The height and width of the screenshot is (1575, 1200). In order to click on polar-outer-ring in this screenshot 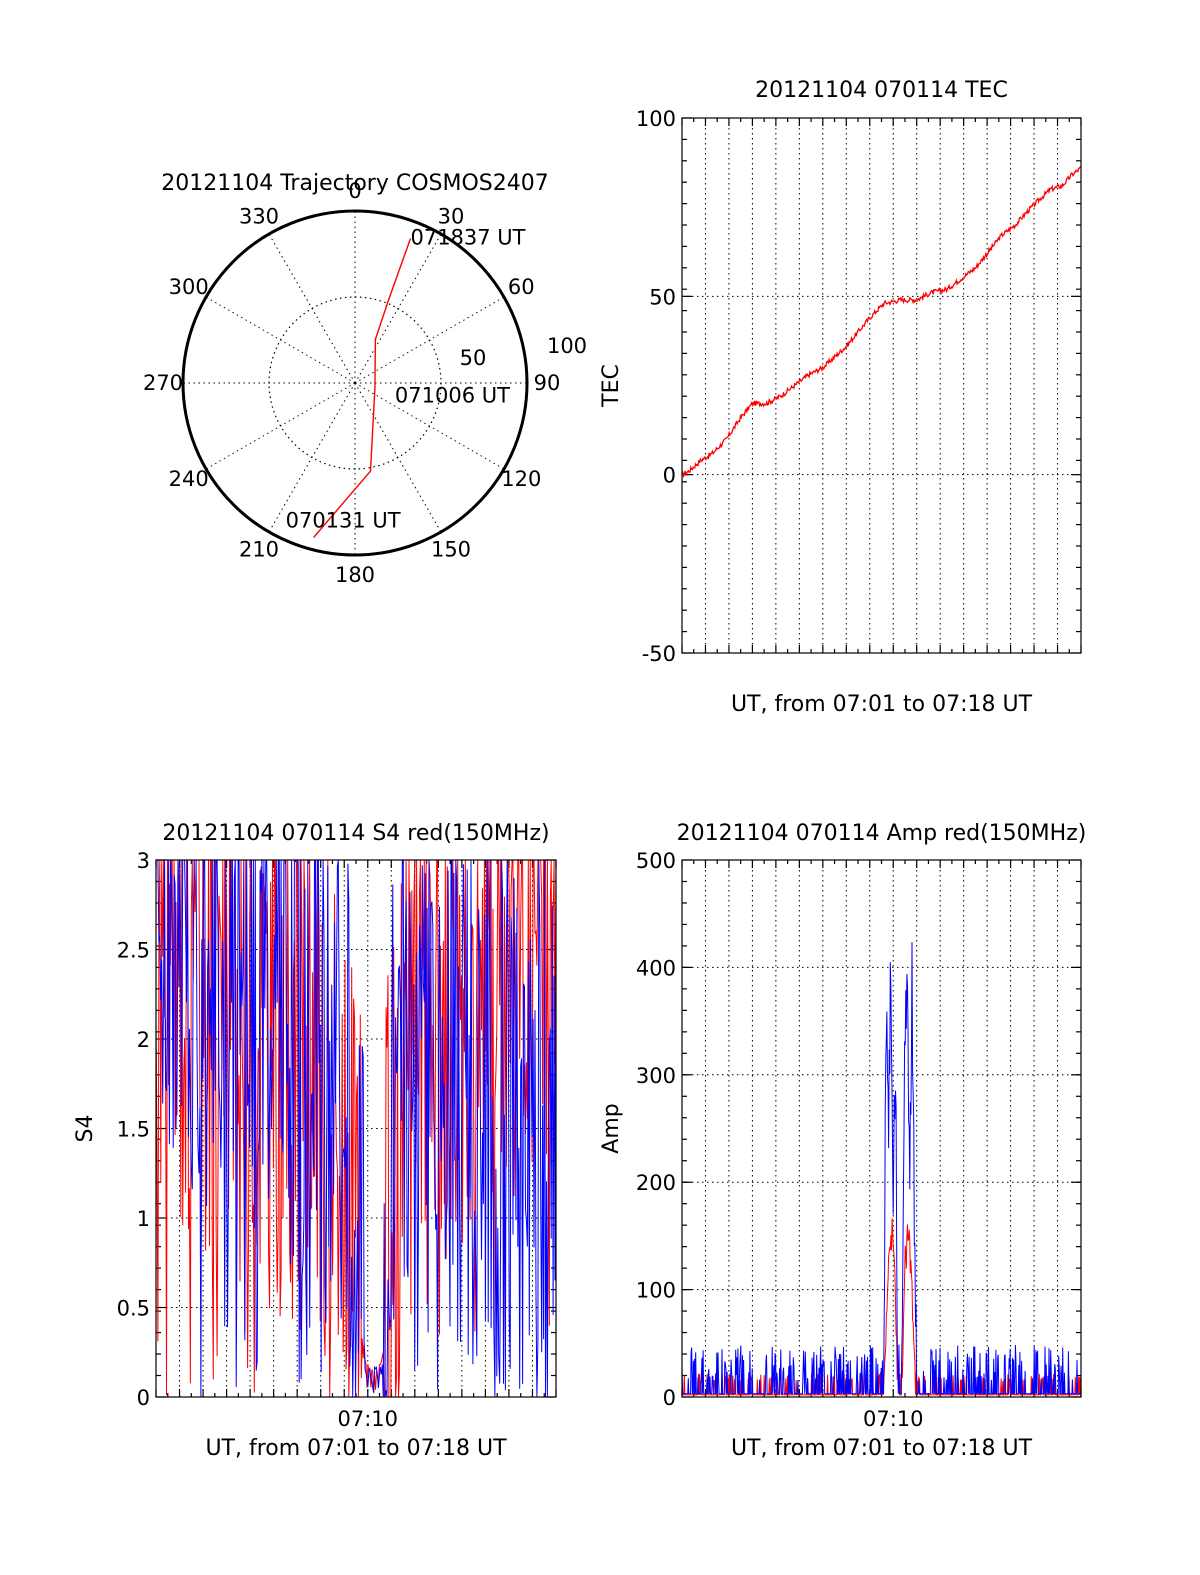, I will do `click(355, 383)`.